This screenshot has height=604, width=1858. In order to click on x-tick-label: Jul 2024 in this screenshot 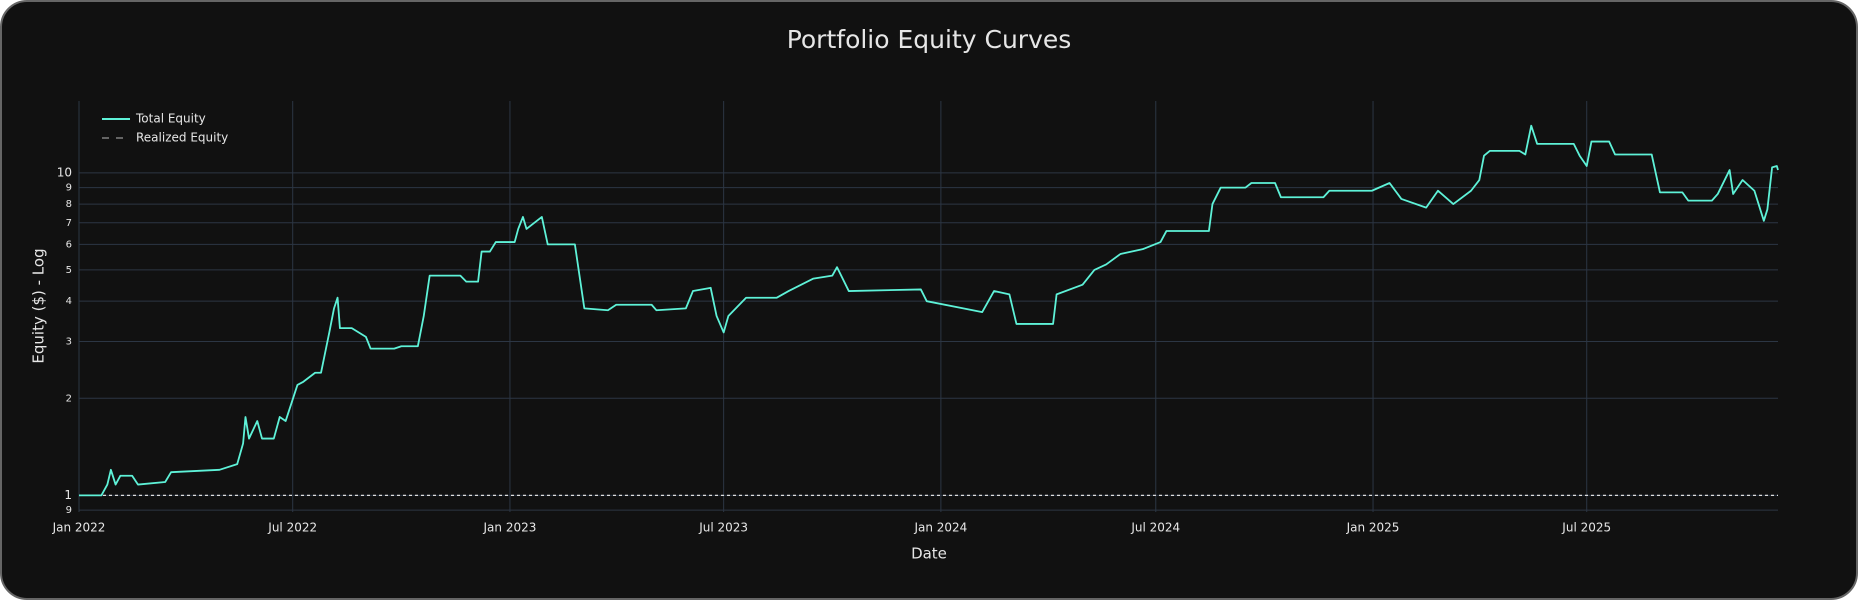, I will do `click(1155, 528)`.